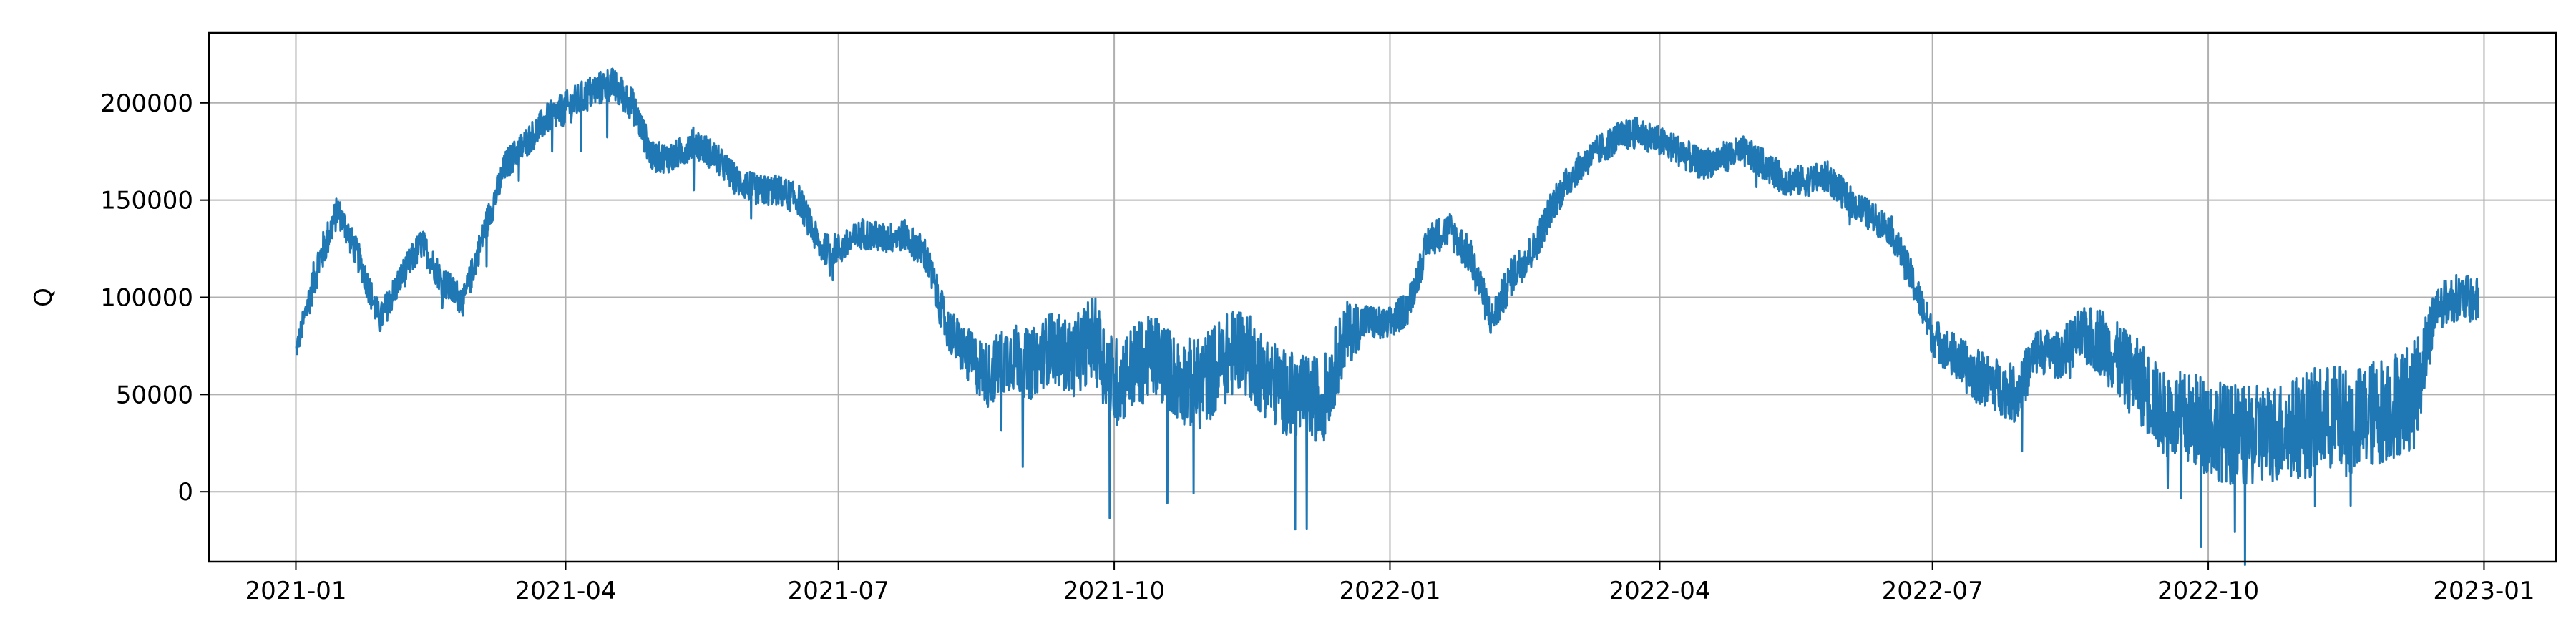 Image resolution: width=2576 pixels, height=644 pixels. What do you see at coordinates (43, 297) in the screenshot?
I see `y-axis-label: Q` at bounding box center [43, 297].